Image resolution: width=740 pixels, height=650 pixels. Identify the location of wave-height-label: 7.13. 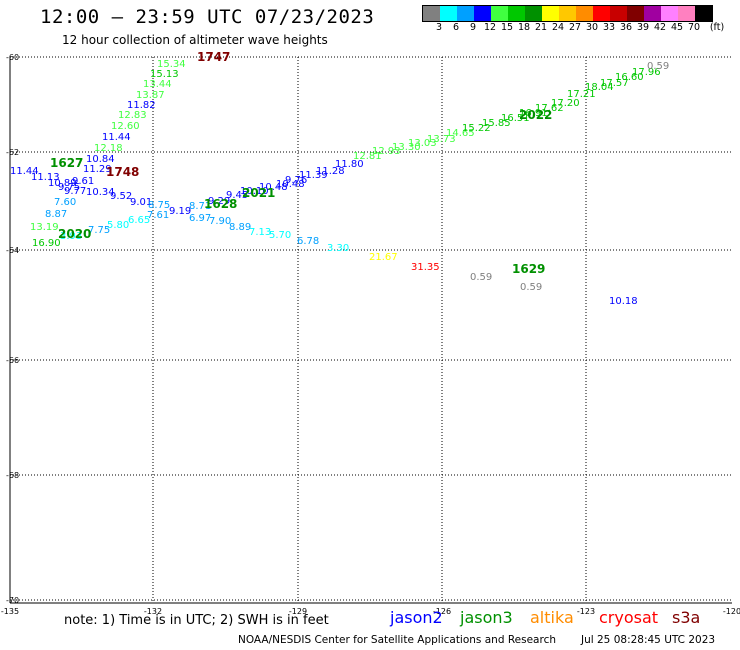
(260, 232).